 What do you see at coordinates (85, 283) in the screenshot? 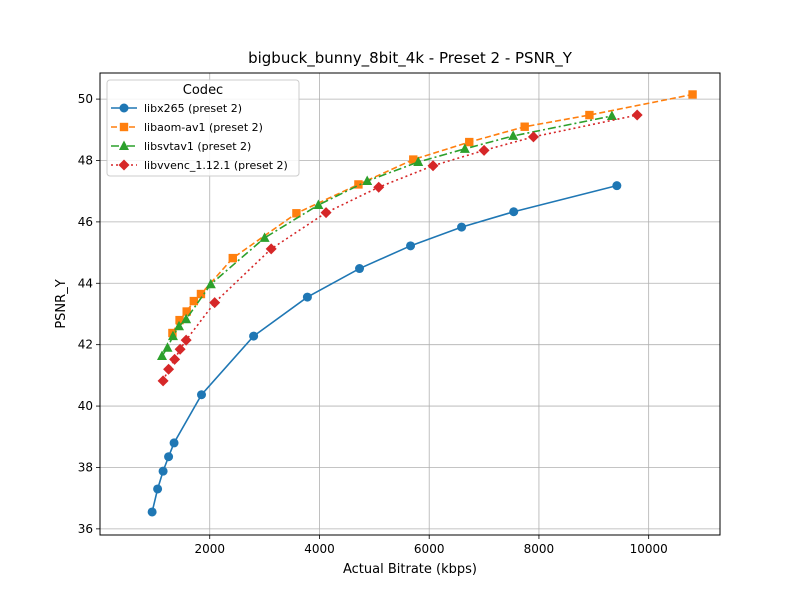
I see `y-tick-label: 44` at bounding box center [85, 283].